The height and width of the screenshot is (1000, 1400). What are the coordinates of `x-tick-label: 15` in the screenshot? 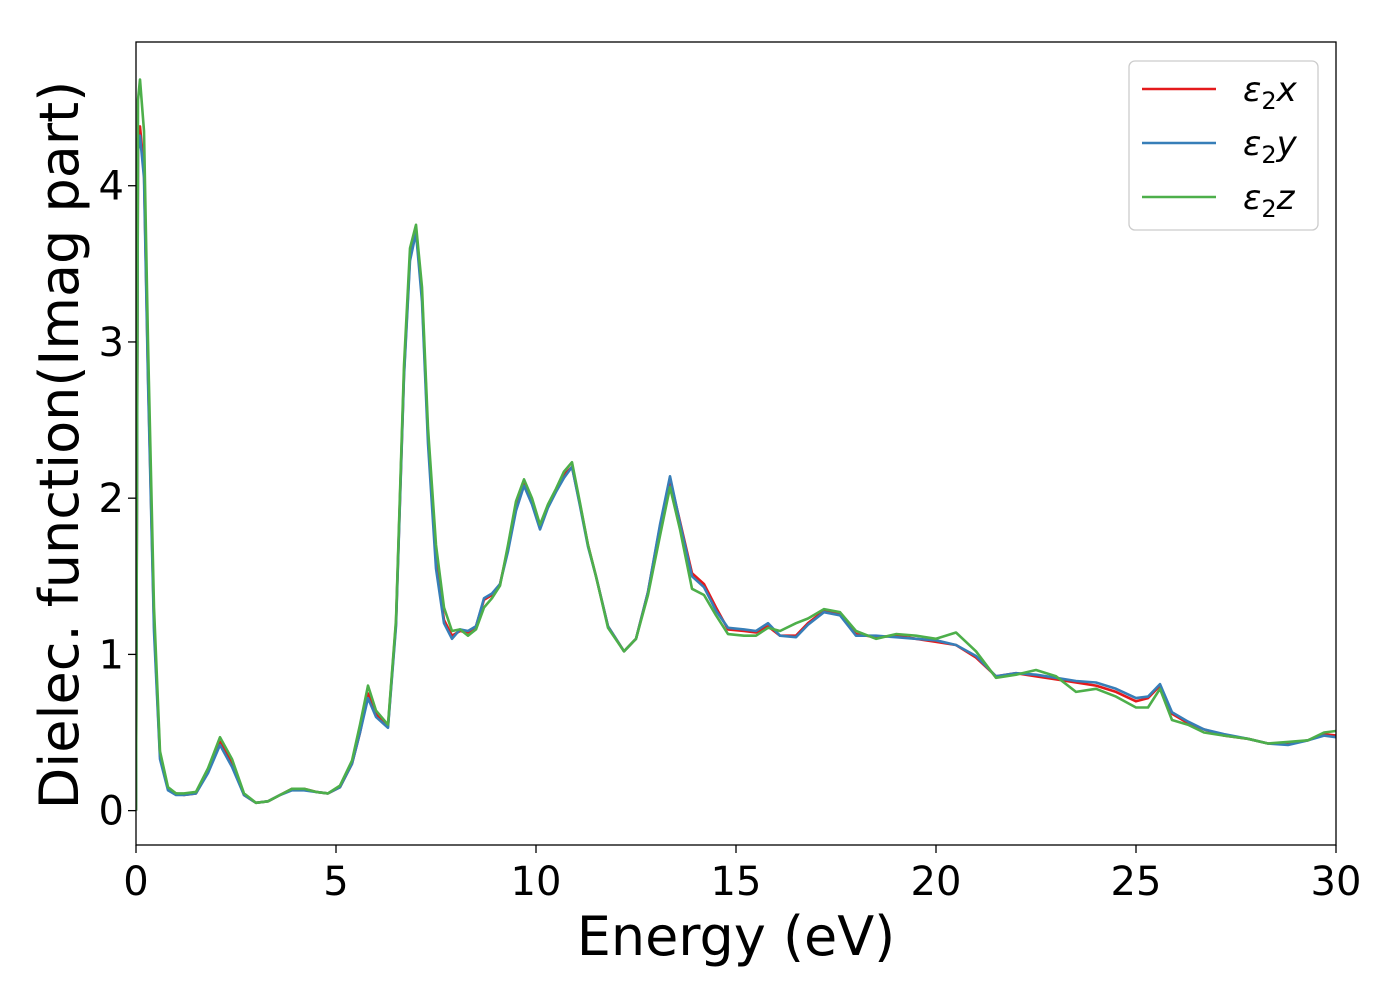 It's located at (736, 882).